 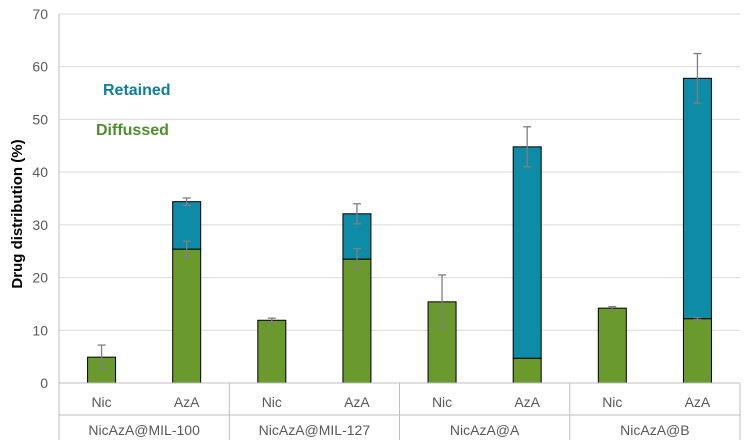 I want to click on y-tick-label: 50, so click(x=40, y=119).